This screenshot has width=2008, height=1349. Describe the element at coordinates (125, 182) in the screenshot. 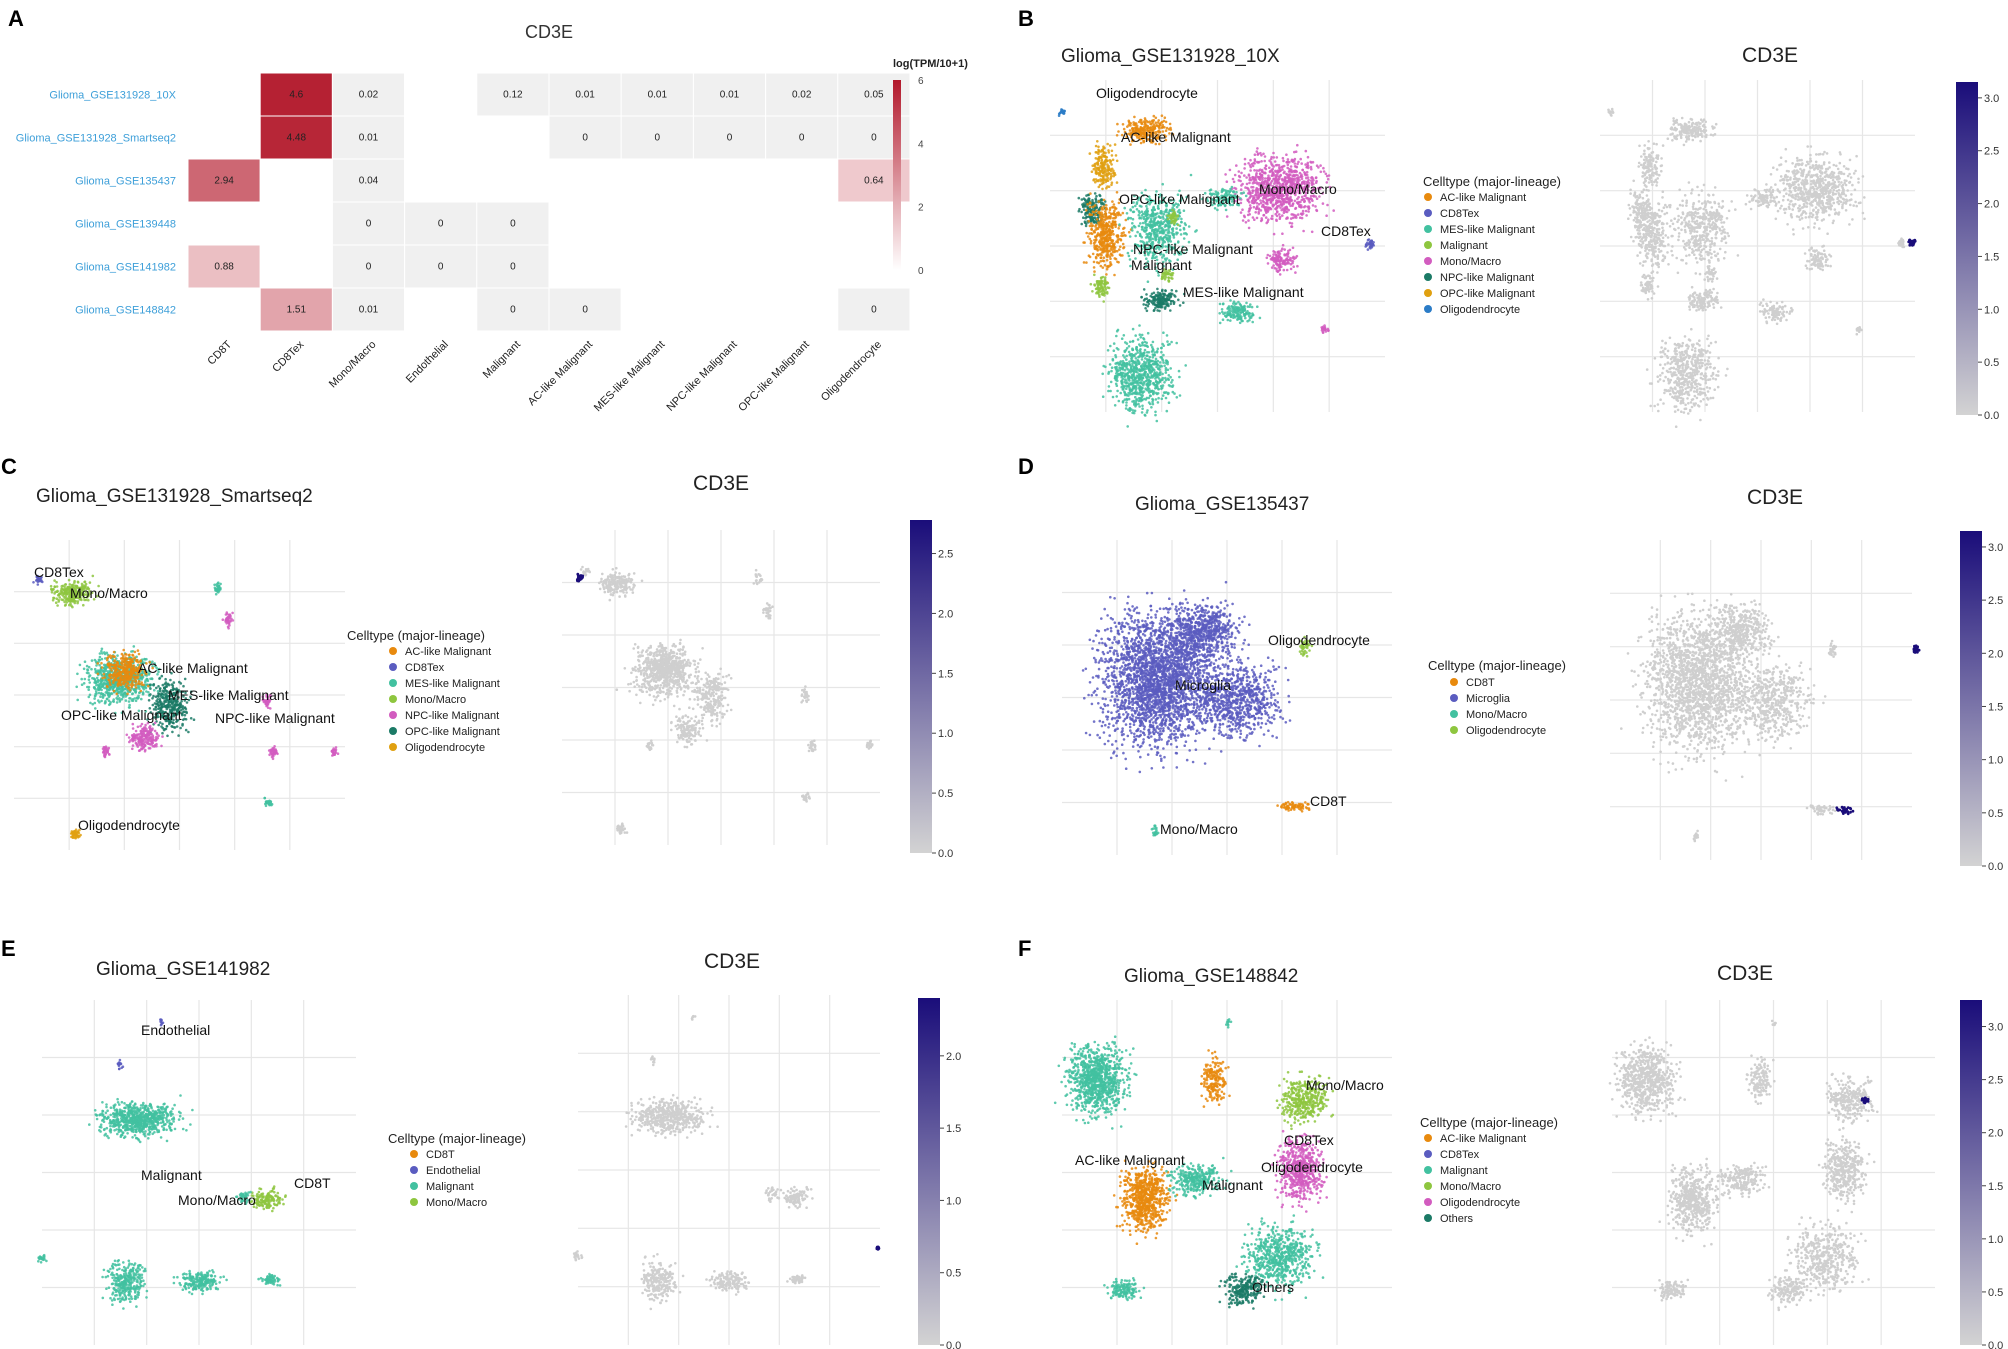

I see `heatmap-row-label: Glioma_GSE135437` at that location.